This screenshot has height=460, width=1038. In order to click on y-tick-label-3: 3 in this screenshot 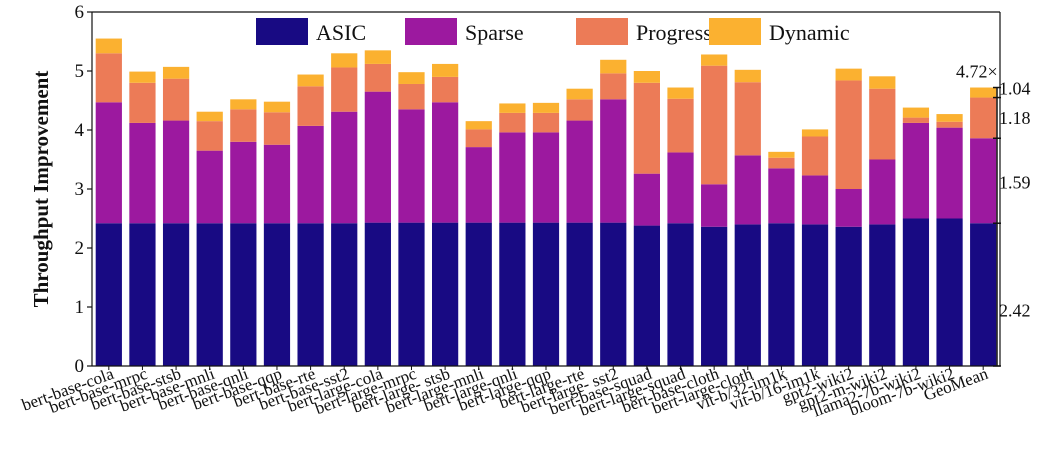, I will do `click(80, 189)`.